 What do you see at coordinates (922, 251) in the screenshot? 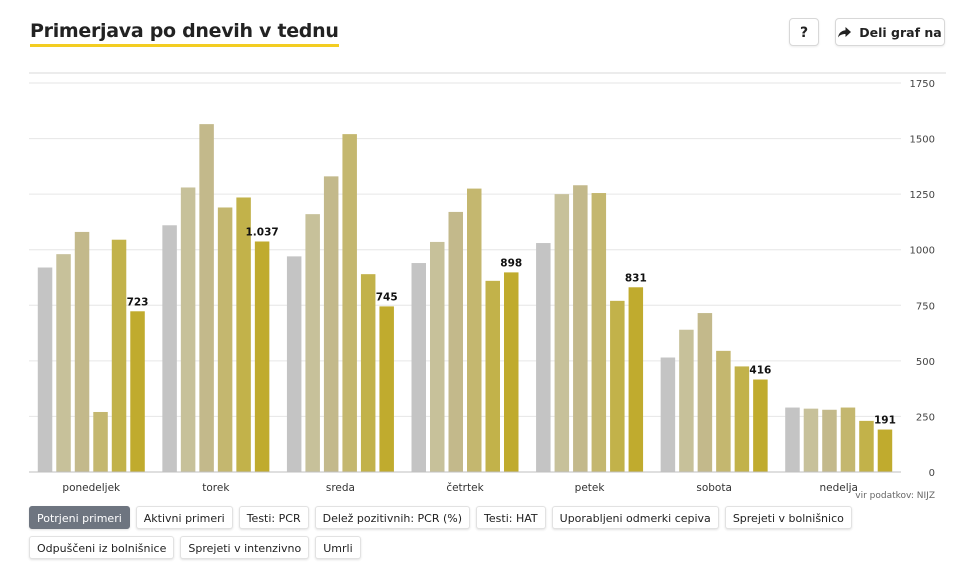
I see `y-tick-label: 1000` at bounding box center [922, 251].